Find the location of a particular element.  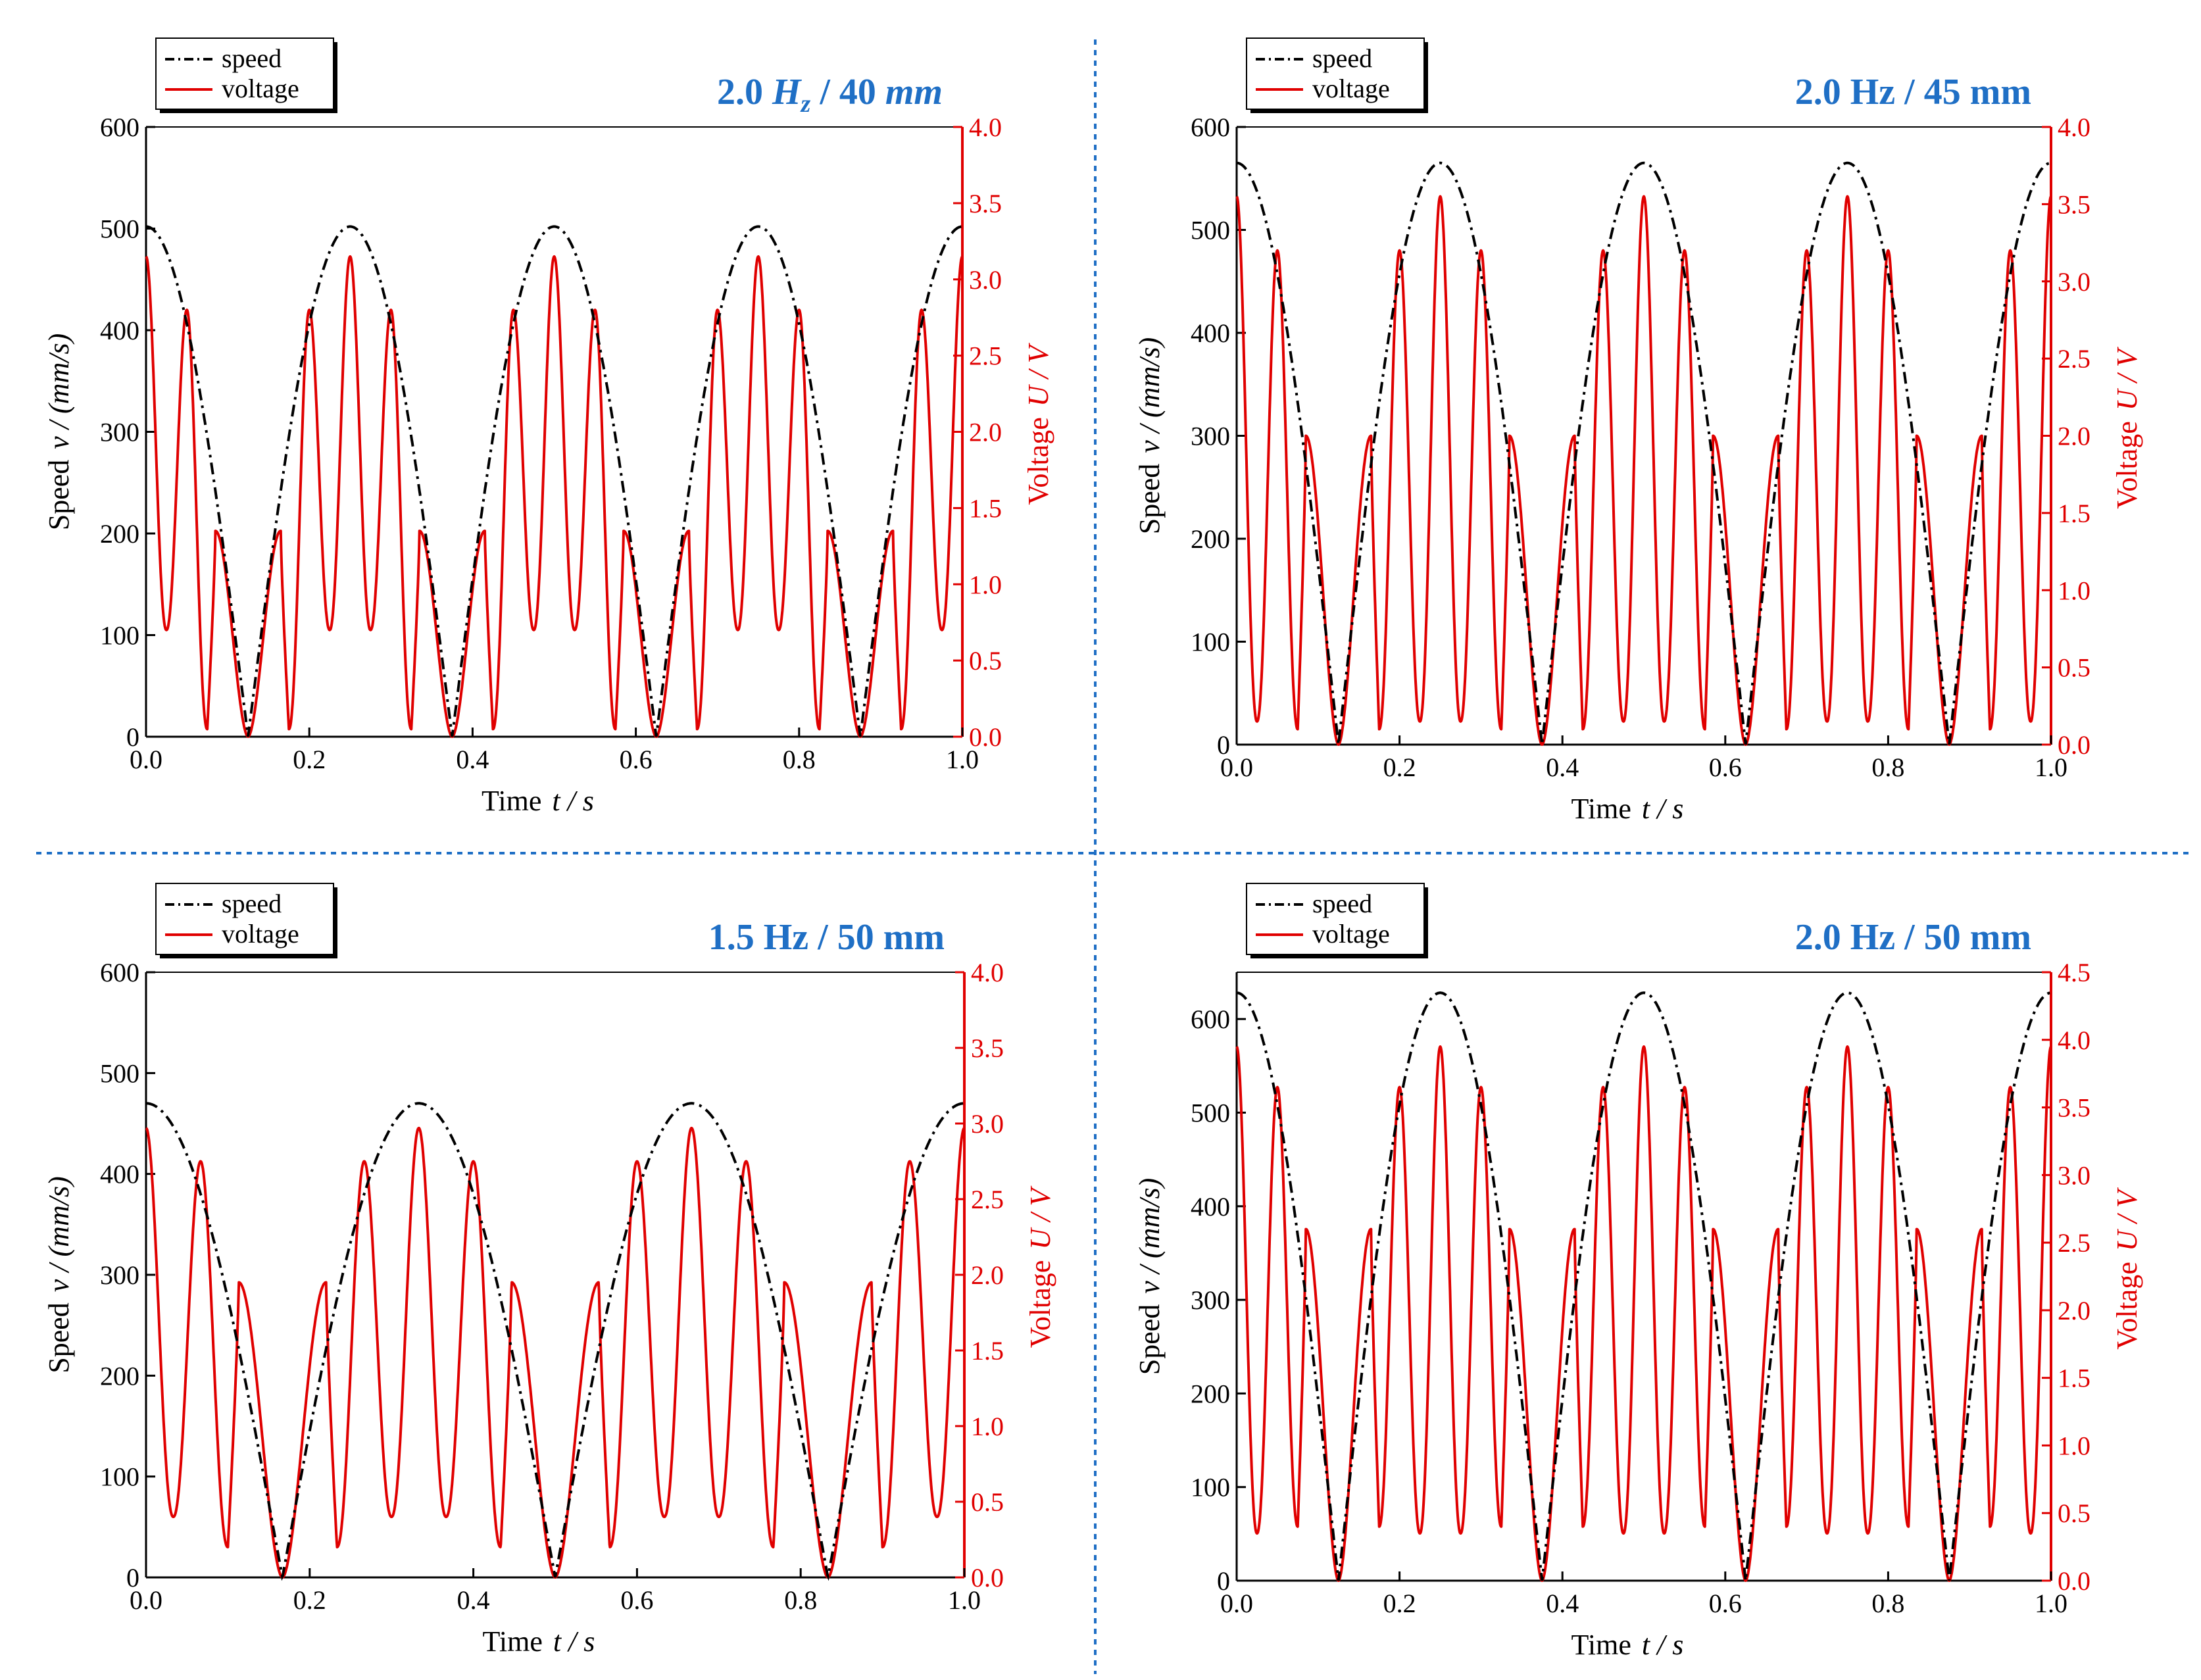

voltage-series-line is located at coordinates (554, 496).